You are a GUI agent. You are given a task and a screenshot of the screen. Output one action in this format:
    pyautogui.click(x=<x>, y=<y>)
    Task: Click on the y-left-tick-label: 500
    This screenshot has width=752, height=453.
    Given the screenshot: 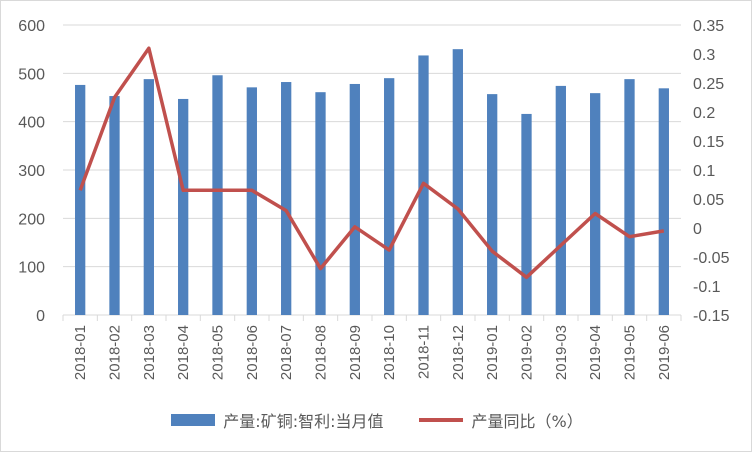 What is the action you would take?
    pyautogui.click(x=31, y=74)
    